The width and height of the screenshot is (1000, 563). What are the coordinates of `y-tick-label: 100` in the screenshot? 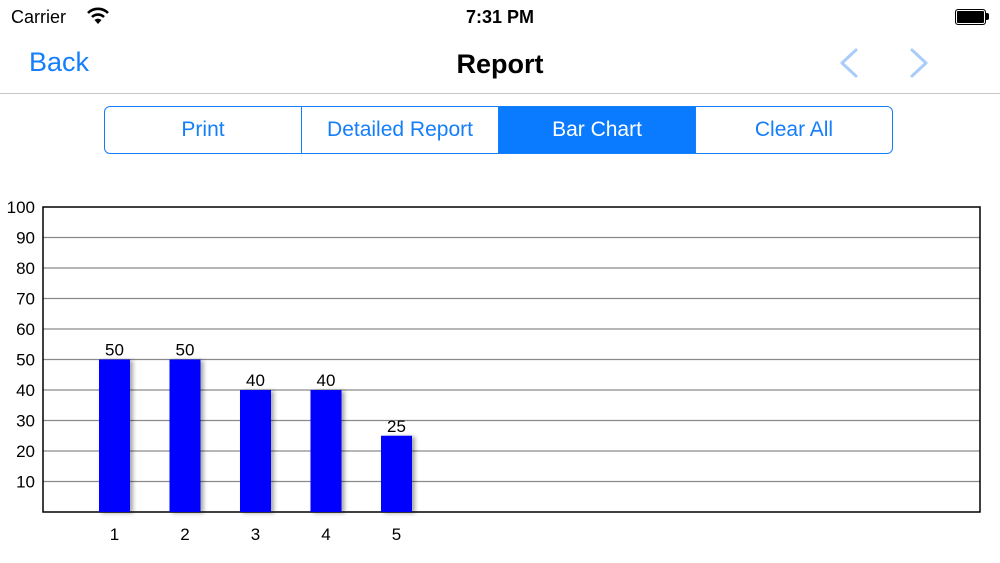 It's located at (21, 207).